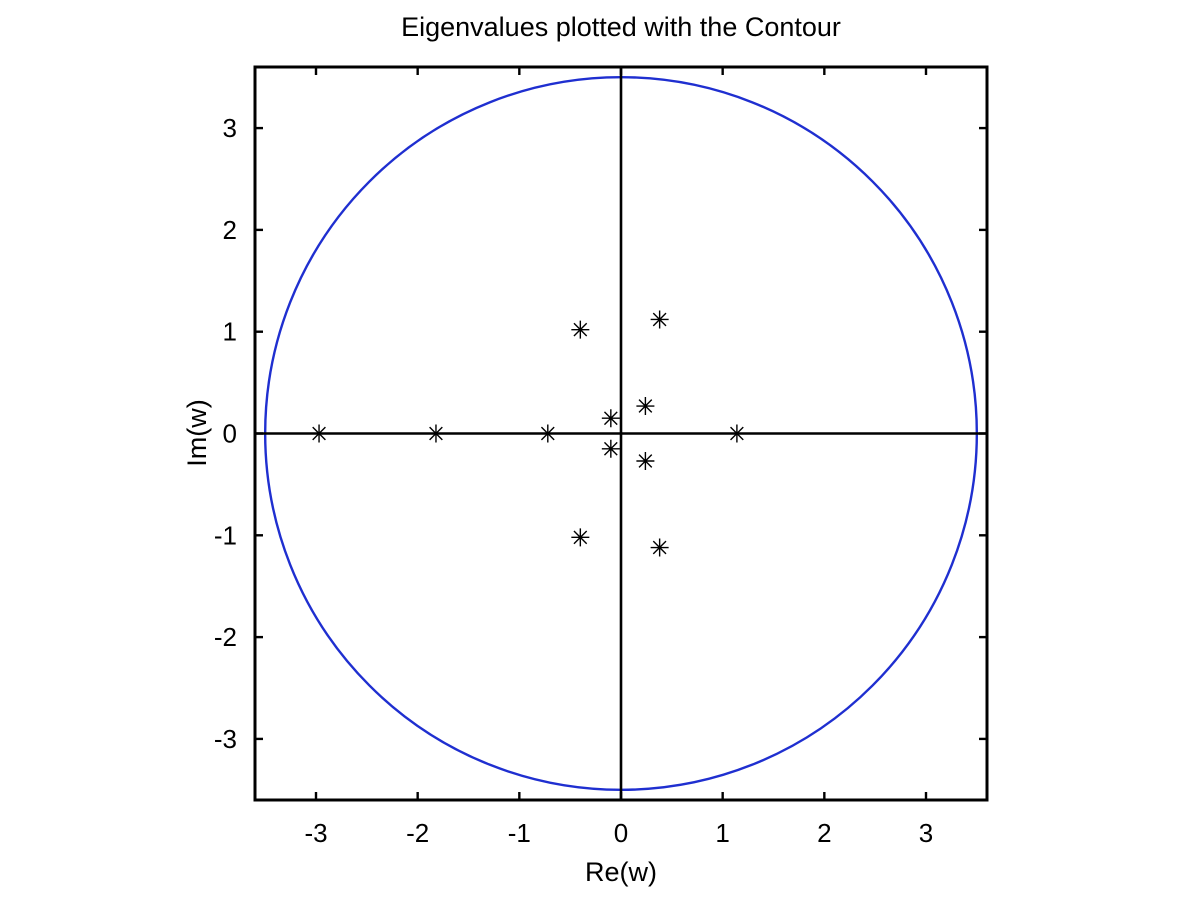 The image size is (1200, 900). Describe the element at coordinates (197, 432) in the screenshot. I see `y-axis-label: Im(w)` at that location.